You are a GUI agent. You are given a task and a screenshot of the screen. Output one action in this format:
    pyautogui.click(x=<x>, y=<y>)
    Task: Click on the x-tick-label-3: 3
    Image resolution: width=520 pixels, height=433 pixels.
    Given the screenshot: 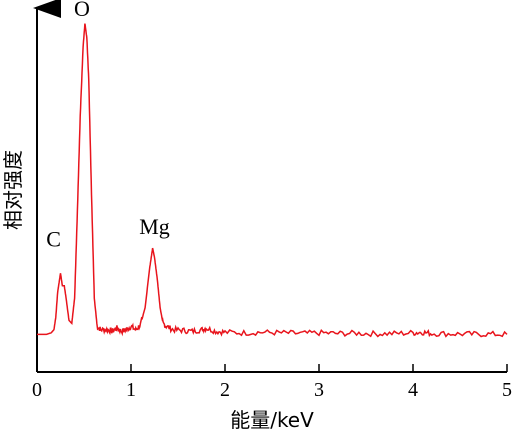 What is the action you would take?
    pyautogui.click(x=319, y=390)
    